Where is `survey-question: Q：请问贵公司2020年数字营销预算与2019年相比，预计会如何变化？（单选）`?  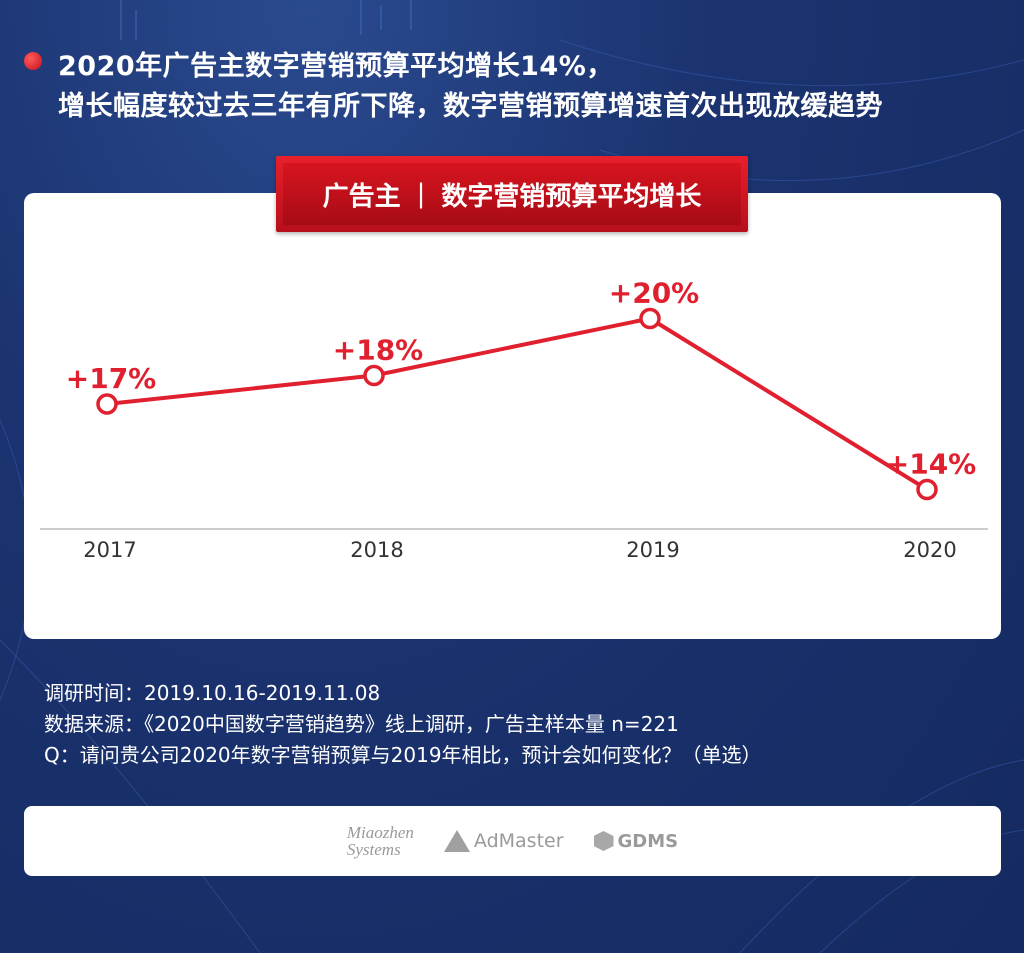 survey-question: Q：请问贵公司2020年数字营销预算与2019年相比，预计会如何变化？（单选） is located at coordinates (403, 755).